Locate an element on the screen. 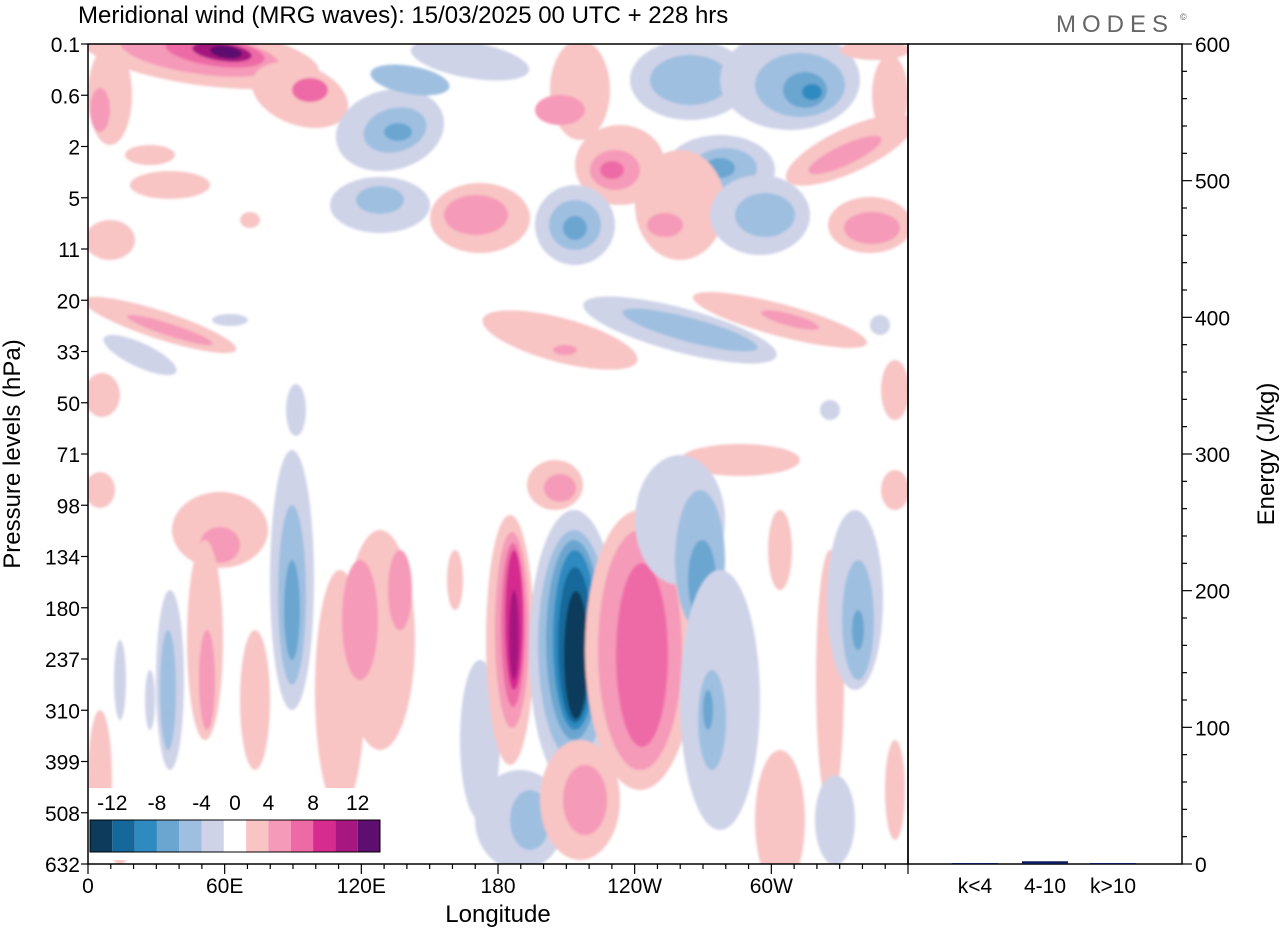  energy-tick-label: 300 is located at coordinates (1212, 455).